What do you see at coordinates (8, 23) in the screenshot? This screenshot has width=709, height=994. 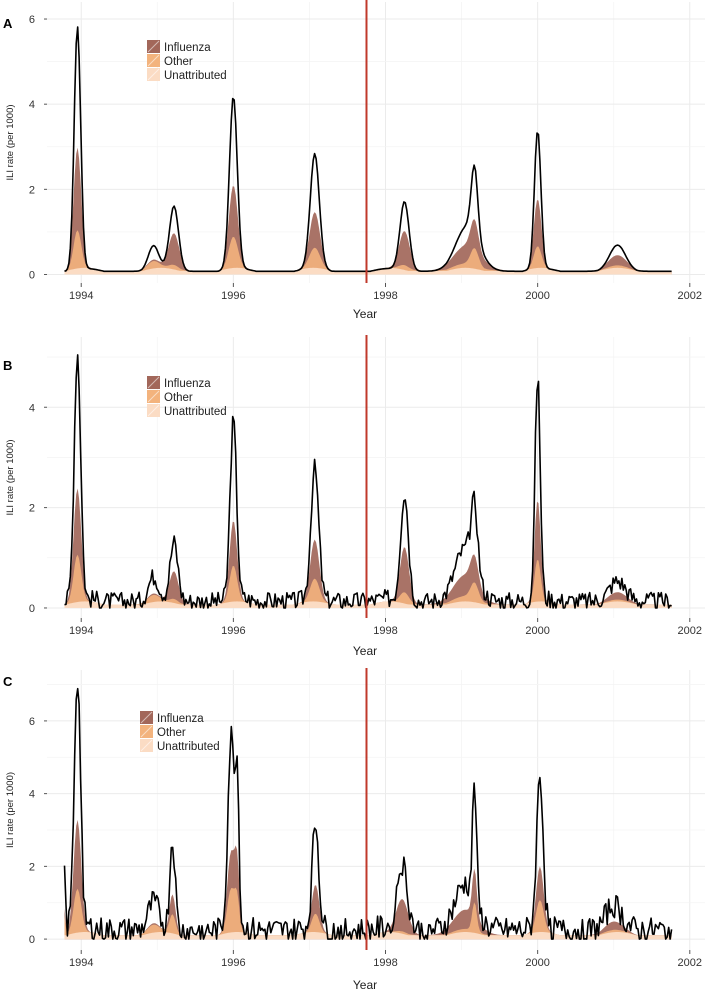 I see `panel-letter: A` at bounding box center [8, 23].